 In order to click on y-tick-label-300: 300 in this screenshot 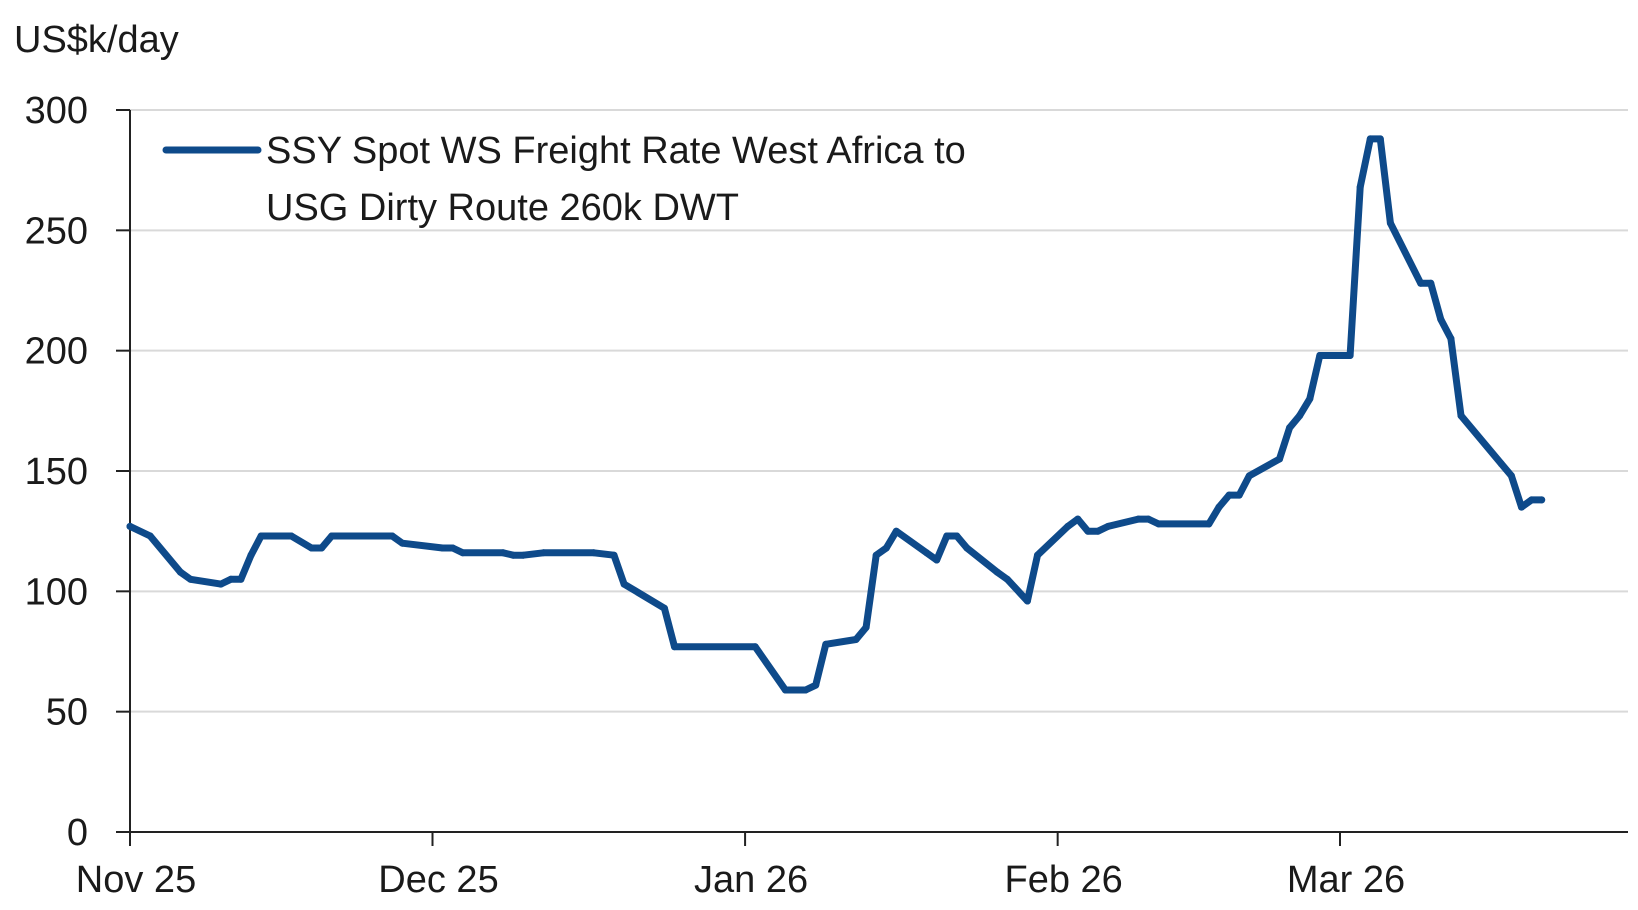, I will do `click(56, 111)`.